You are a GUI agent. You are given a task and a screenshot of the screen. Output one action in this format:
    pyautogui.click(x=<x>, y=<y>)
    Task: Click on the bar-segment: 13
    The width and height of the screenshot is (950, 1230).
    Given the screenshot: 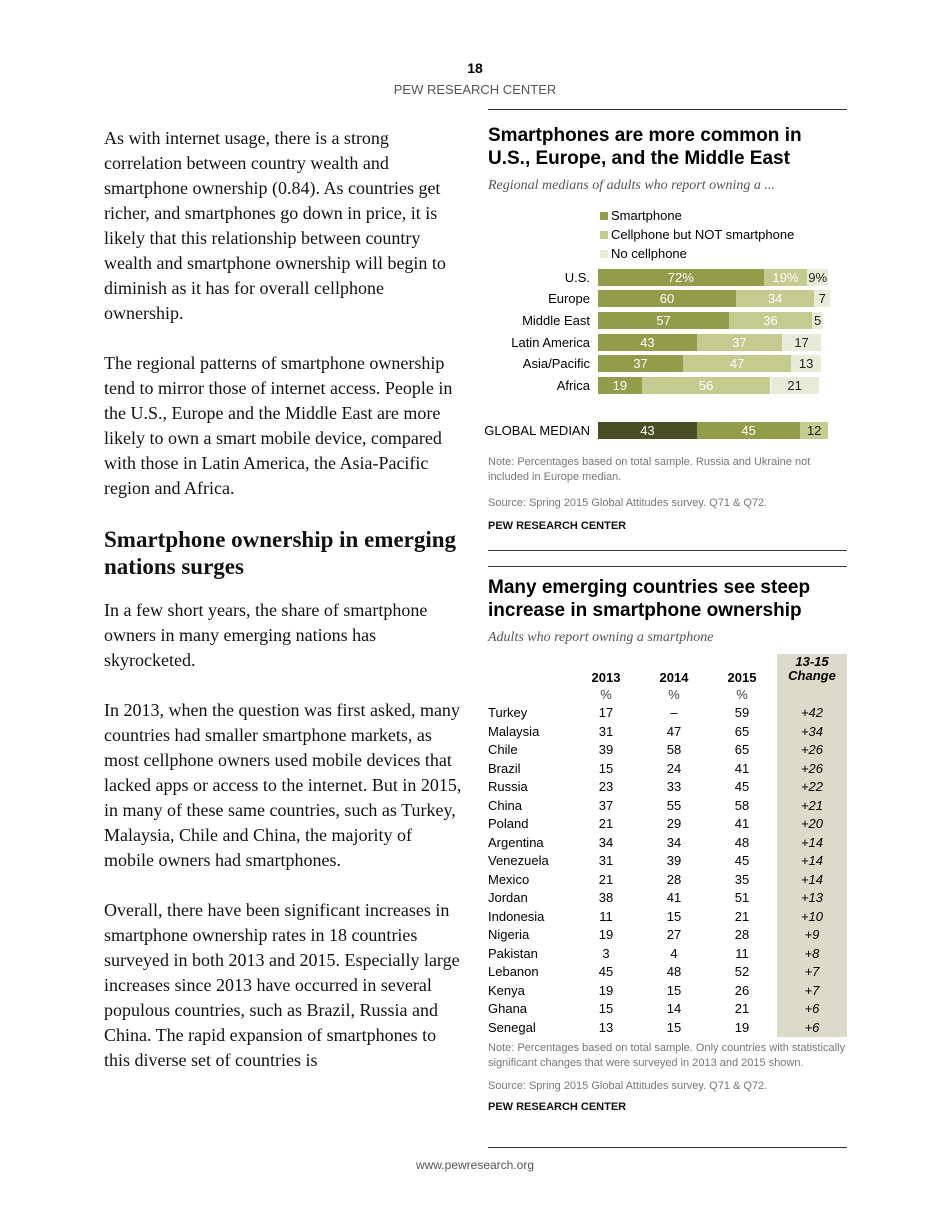 What is the action you would take?
    pyautogui.click(x=806, y=363)
    